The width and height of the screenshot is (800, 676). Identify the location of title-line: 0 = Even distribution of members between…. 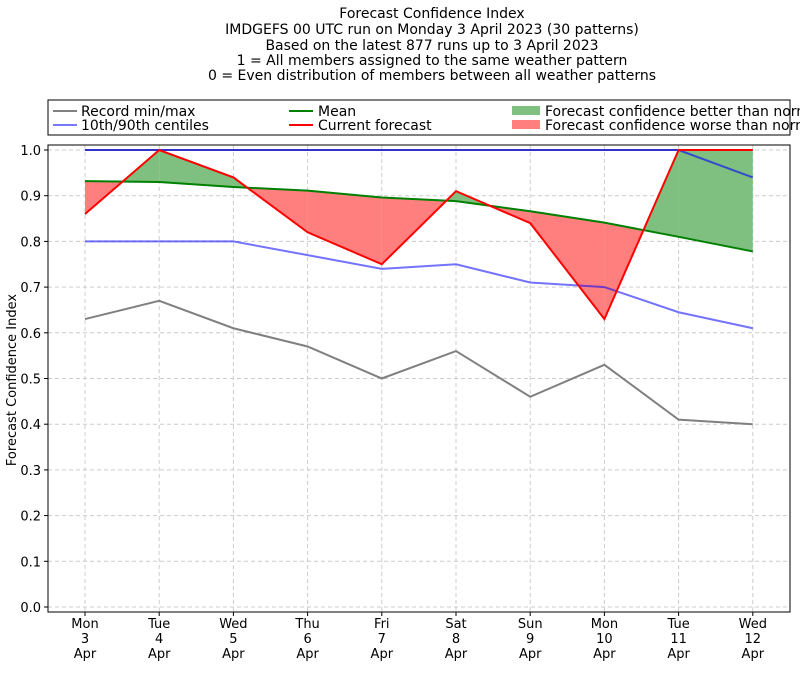
(432, 76).